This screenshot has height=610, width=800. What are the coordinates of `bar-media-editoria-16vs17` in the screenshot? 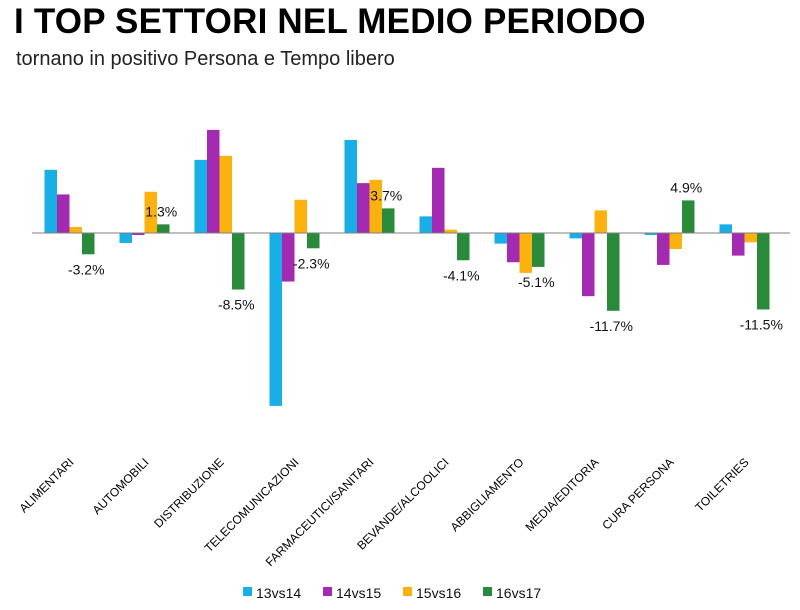 It's located at (613, 272).